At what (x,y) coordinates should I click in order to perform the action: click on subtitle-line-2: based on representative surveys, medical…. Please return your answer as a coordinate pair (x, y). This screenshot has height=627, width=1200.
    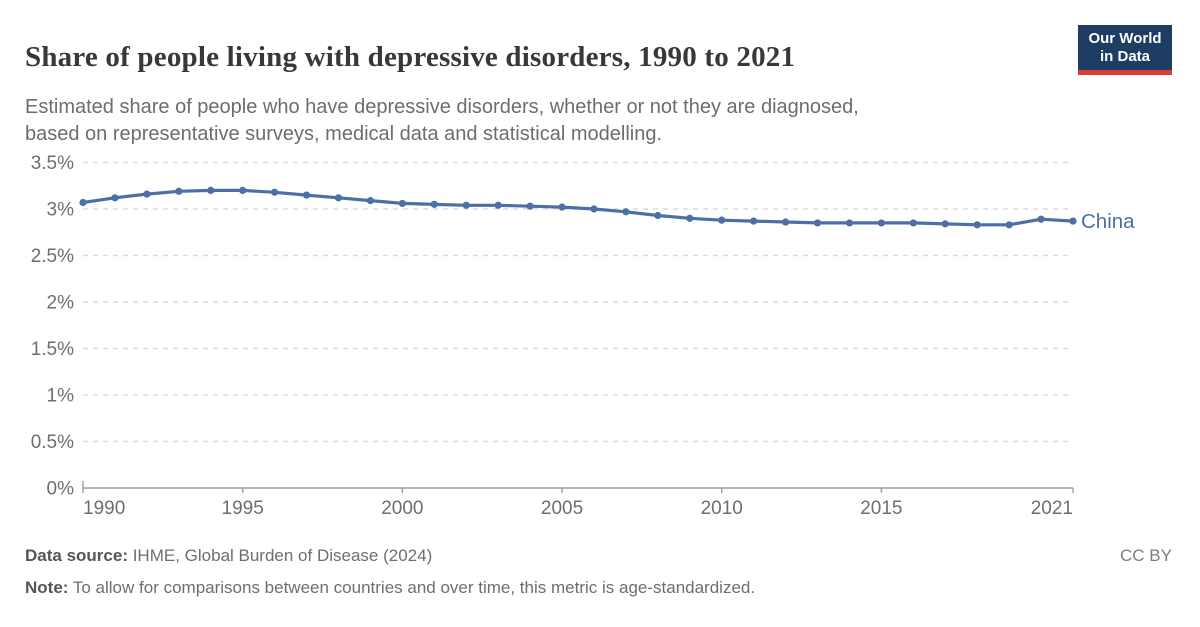
    Looking at the image, I should click on (344, 134).